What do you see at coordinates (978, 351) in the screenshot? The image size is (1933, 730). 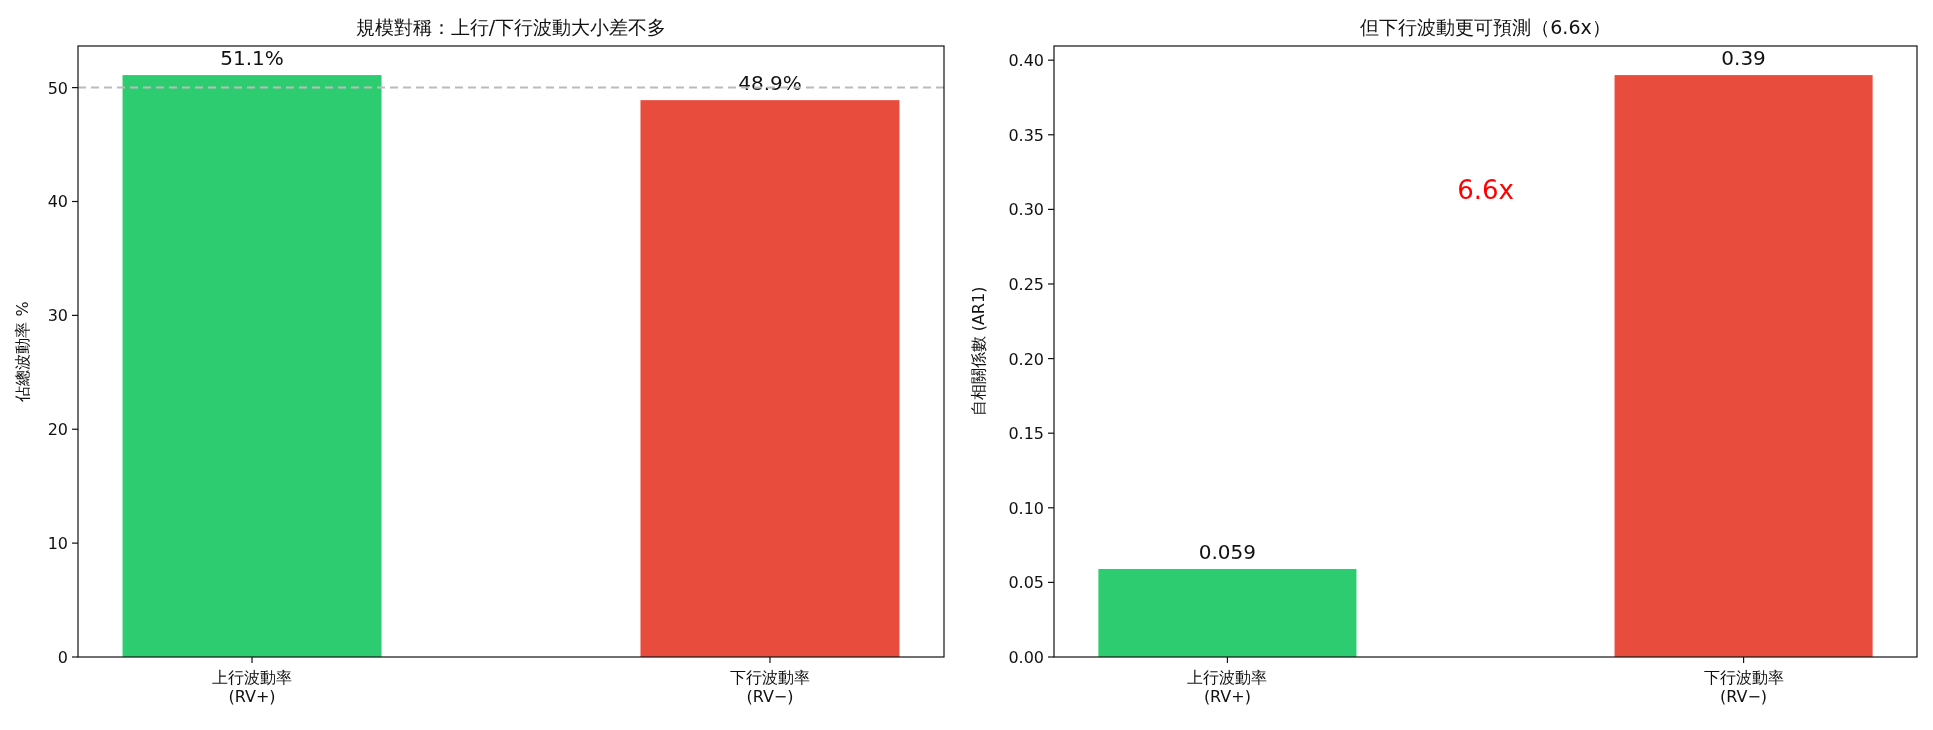 I see `y-axis-title: 自相關係數 (AR1)` at bounding box center [978, 351].